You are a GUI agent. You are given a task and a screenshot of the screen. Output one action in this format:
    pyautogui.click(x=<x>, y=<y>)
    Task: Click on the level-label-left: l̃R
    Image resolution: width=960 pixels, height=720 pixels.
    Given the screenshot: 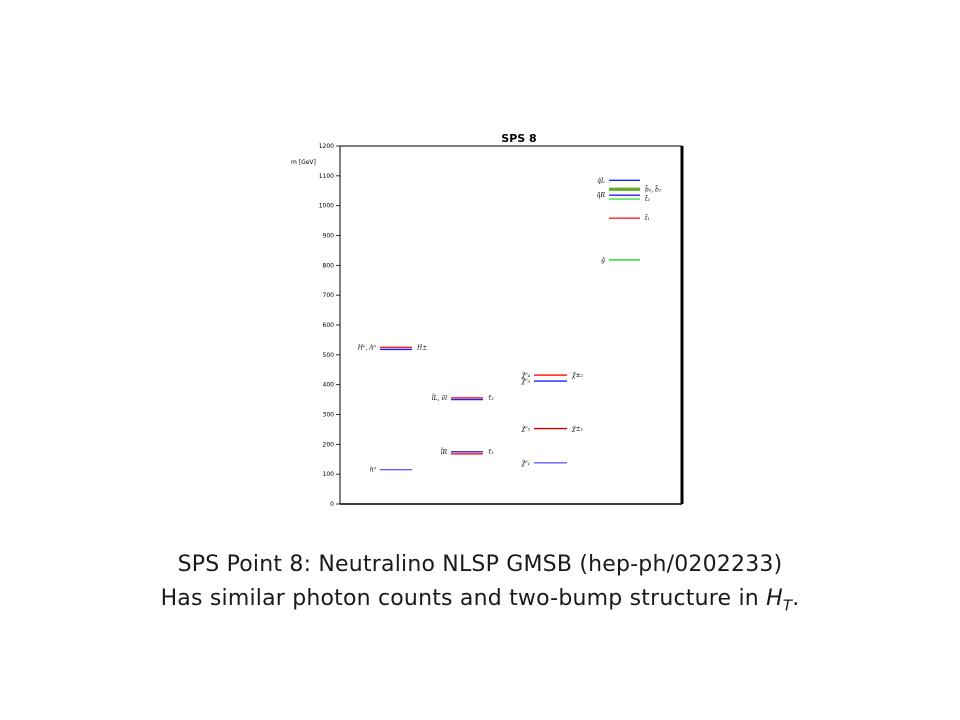 What is the action you would take?
    pyautogui.click(x=443, y=451)
    